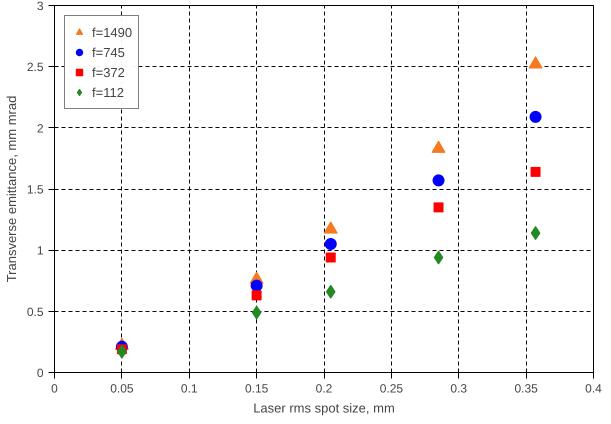 The width and height of the screenshot is (611, 424). What do you see at coordinates (54, 389) in the screenshot?
I see `x-tick-label: 0` at bounding box center [54, 389].